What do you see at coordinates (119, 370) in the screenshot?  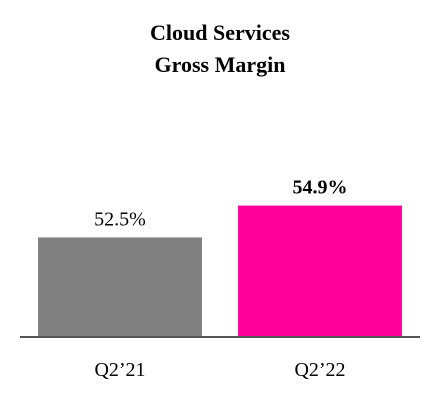 I see `x-tick-label-1: Q2’21` at bounding box center [119, 370].